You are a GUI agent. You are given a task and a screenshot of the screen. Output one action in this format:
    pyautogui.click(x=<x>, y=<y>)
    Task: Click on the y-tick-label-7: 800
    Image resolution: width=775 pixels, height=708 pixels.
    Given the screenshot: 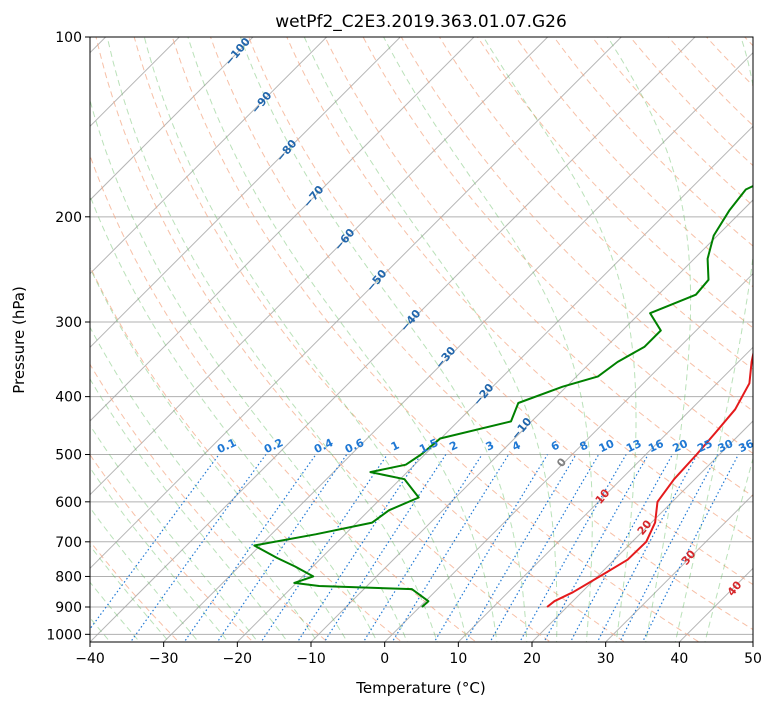 What is the action you would take?
    pyautogui.click(x=68, y=577)
    